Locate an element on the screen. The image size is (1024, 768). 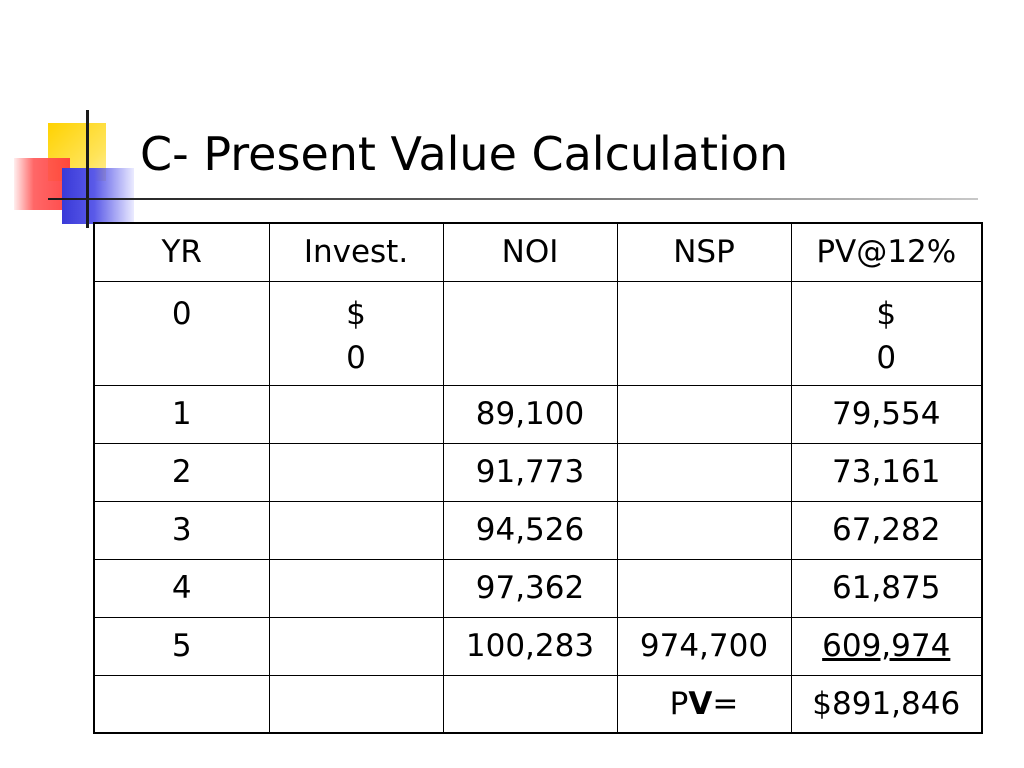
cell-pv-value: 0 is located at coordinates (886, 357).